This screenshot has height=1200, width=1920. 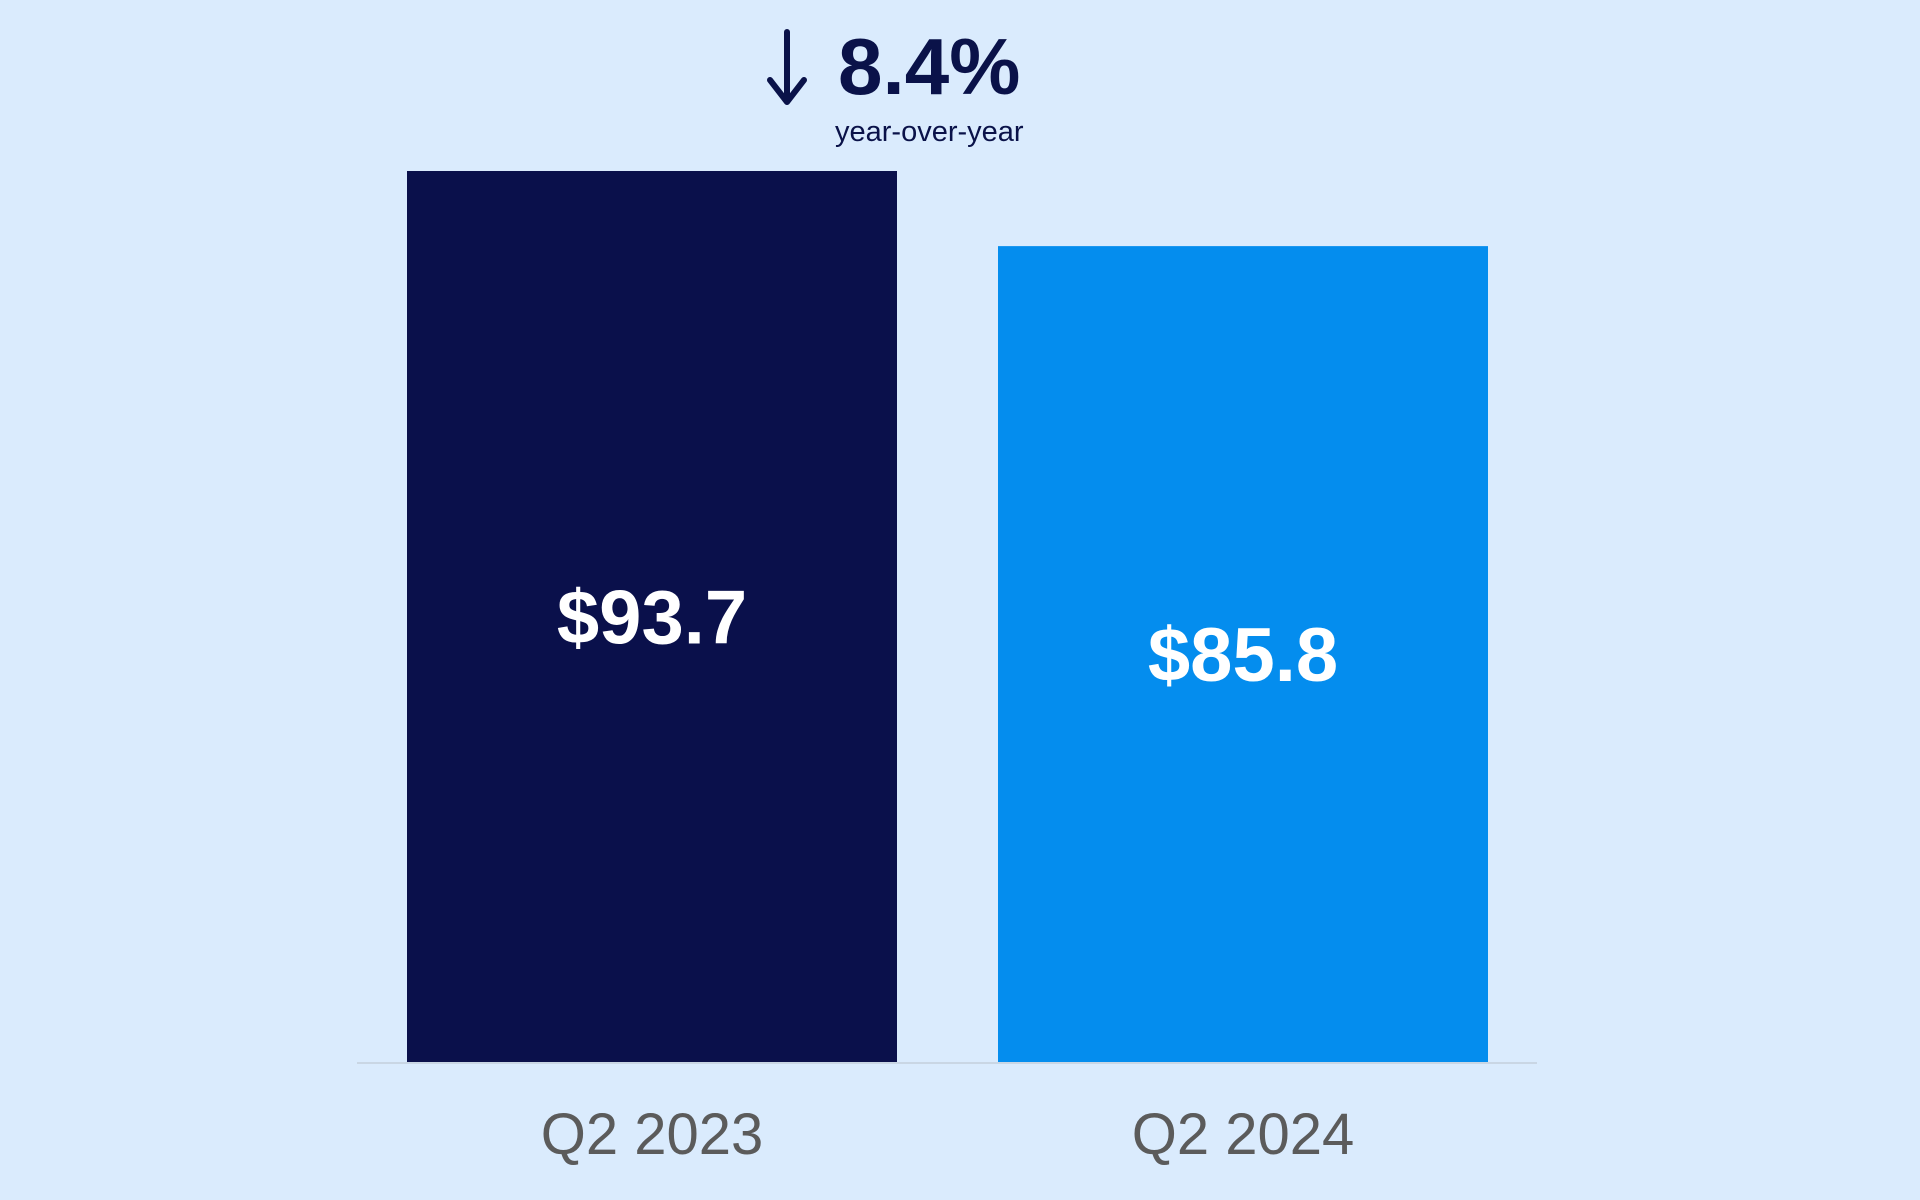 I want to click on x-tick-label: Q2 2024, so click(x=1243, y=1134).